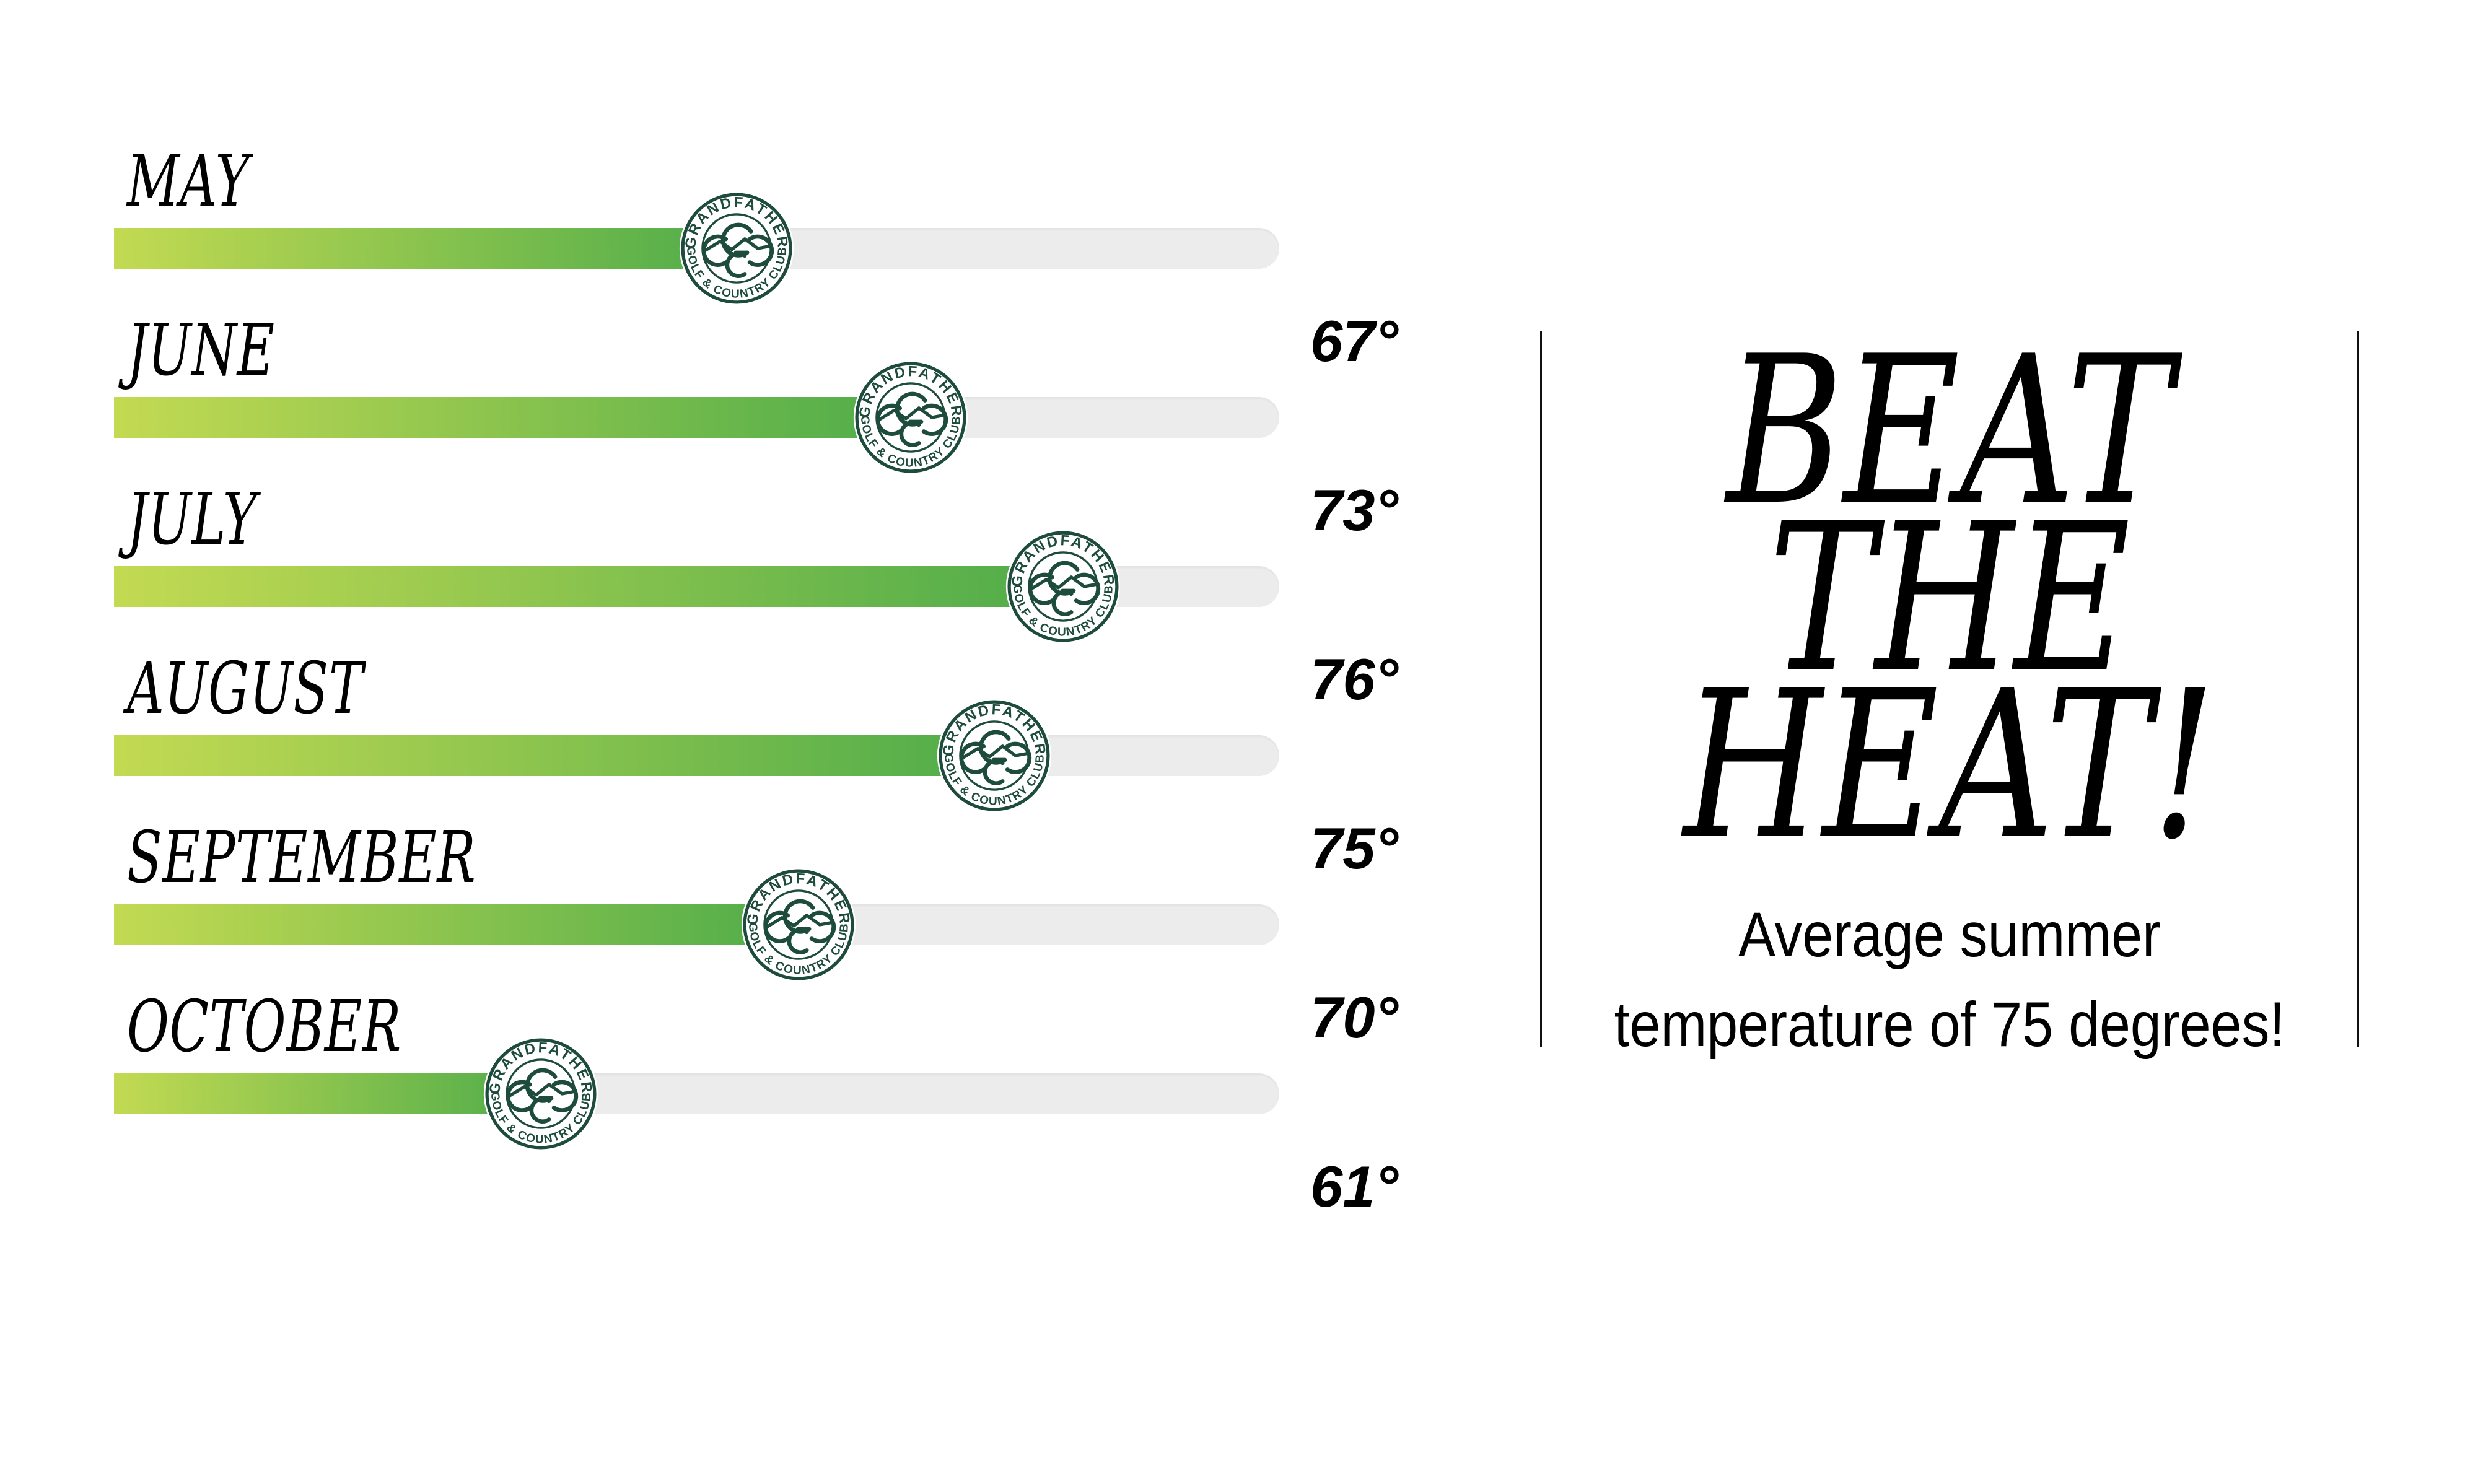 Image resolution: width=2478 pixels, height=1484 pixels. What do you see at coordinates (2358, 689) in the screenshot?
I see `divider-line-right` at bounding box center [2358, 689].